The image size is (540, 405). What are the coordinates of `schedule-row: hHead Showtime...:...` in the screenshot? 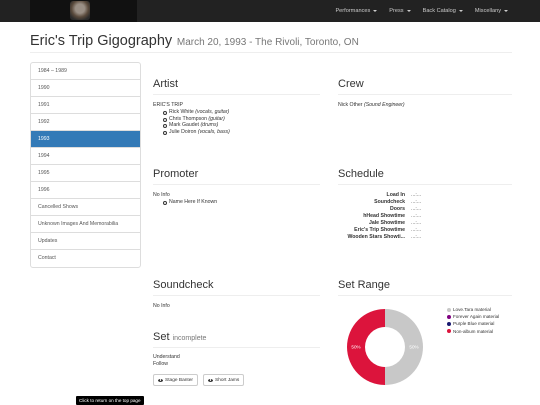 It's located at (425, 216).